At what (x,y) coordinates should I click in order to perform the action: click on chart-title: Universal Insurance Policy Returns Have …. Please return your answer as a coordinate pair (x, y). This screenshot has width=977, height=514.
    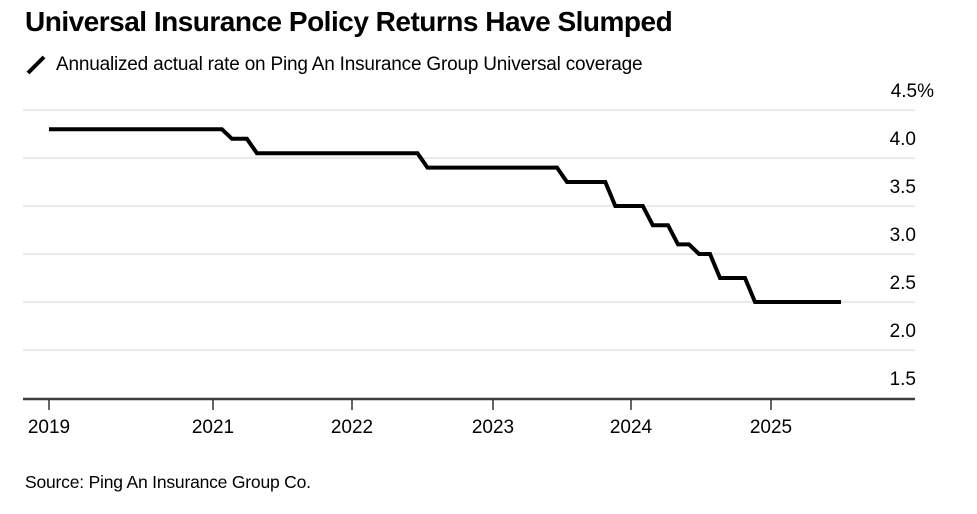
    Looking at the image, I should click on (349, 21).